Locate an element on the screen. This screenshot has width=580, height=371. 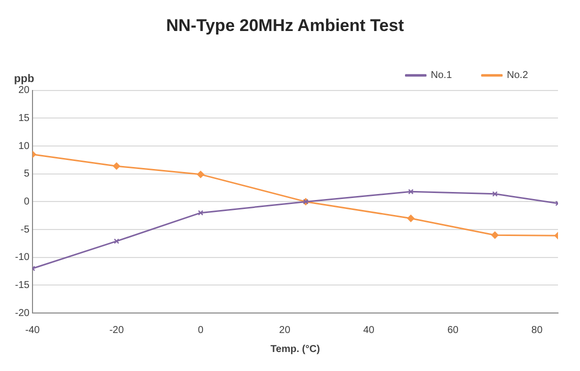
y-tick-label: -5 is located at coordinates (25, 230).